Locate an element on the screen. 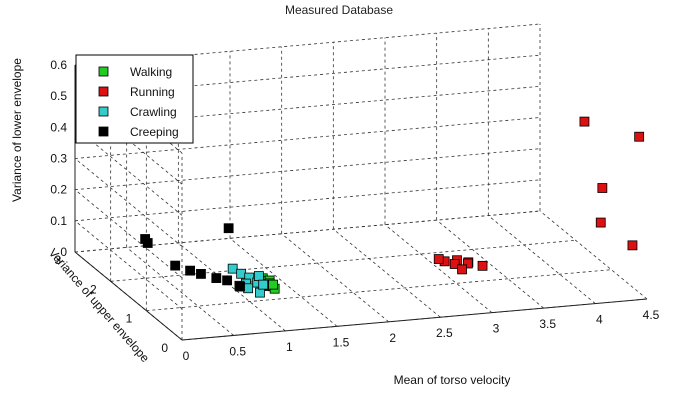  x-tick-label: 3.5 is located at coordinates (547, 324).